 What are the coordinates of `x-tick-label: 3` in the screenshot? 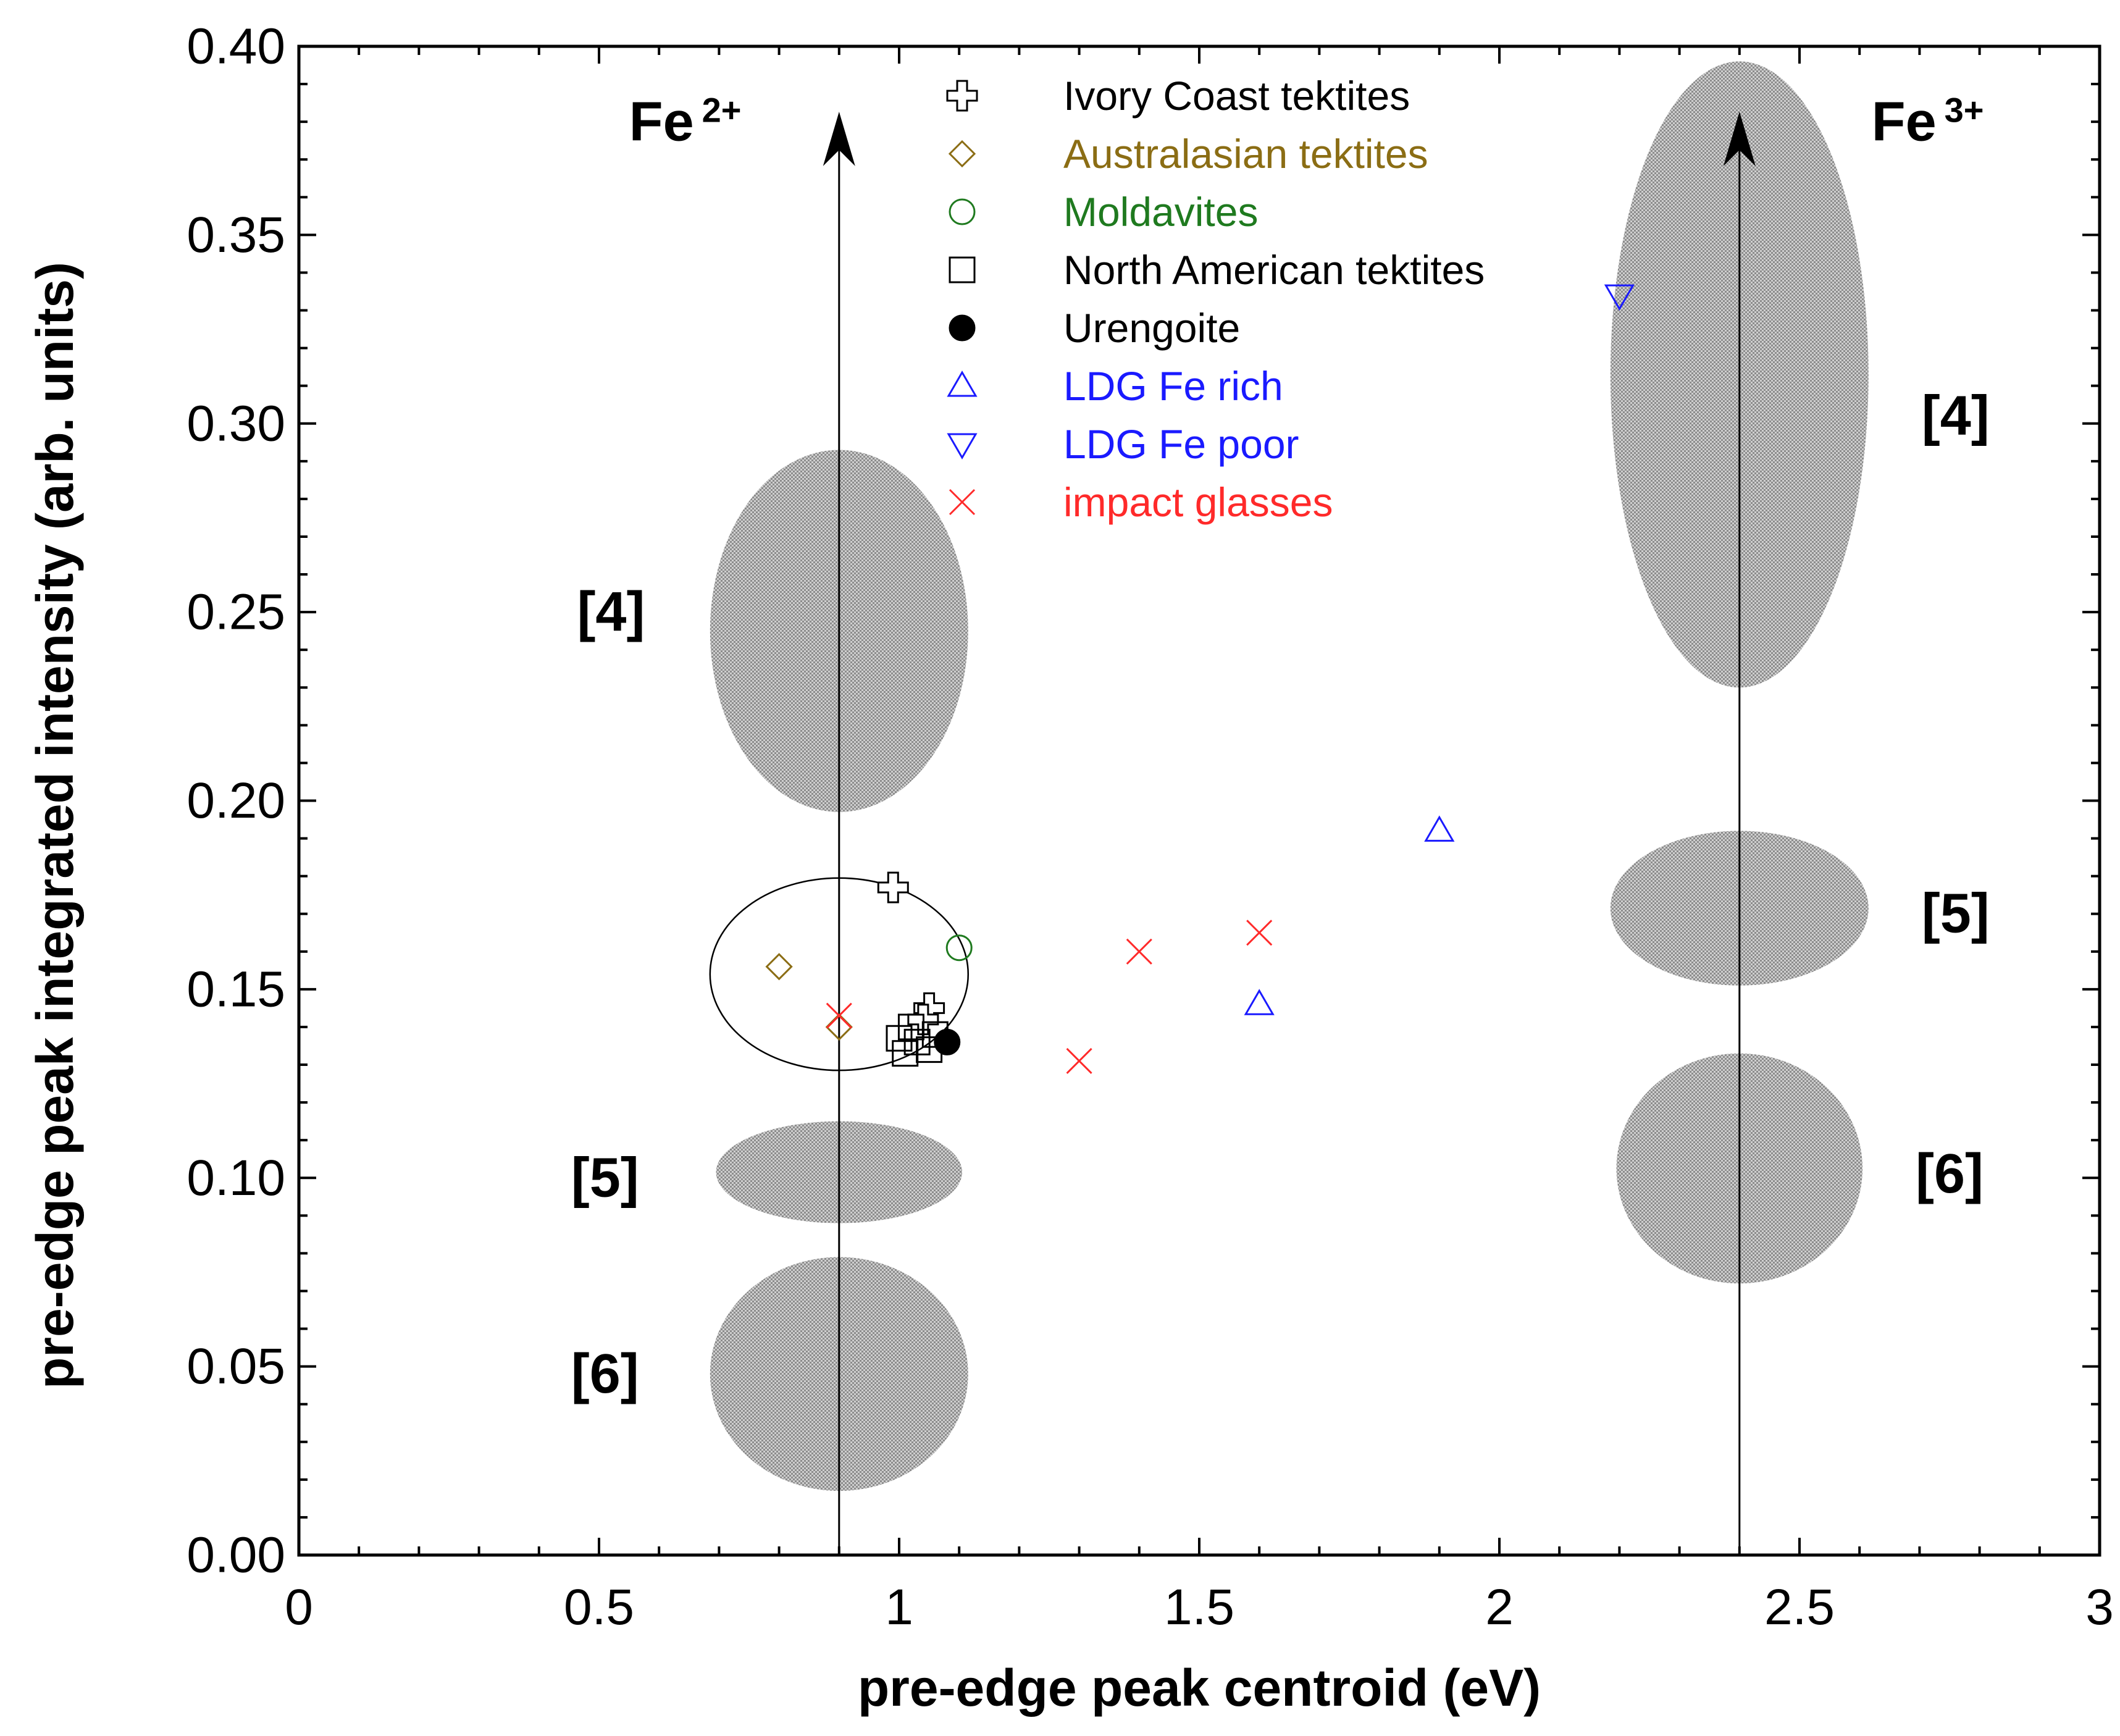 It's located at (2099, 1607).